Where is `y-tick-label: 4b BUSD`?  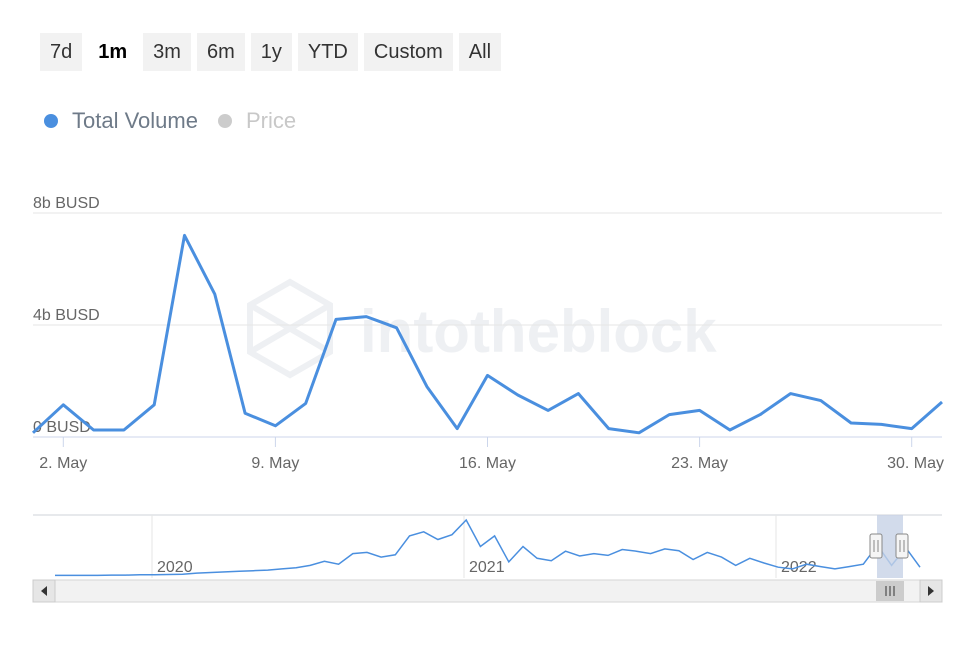 y-tick-label: 4b BUSD is located at coordinates (66, 315).